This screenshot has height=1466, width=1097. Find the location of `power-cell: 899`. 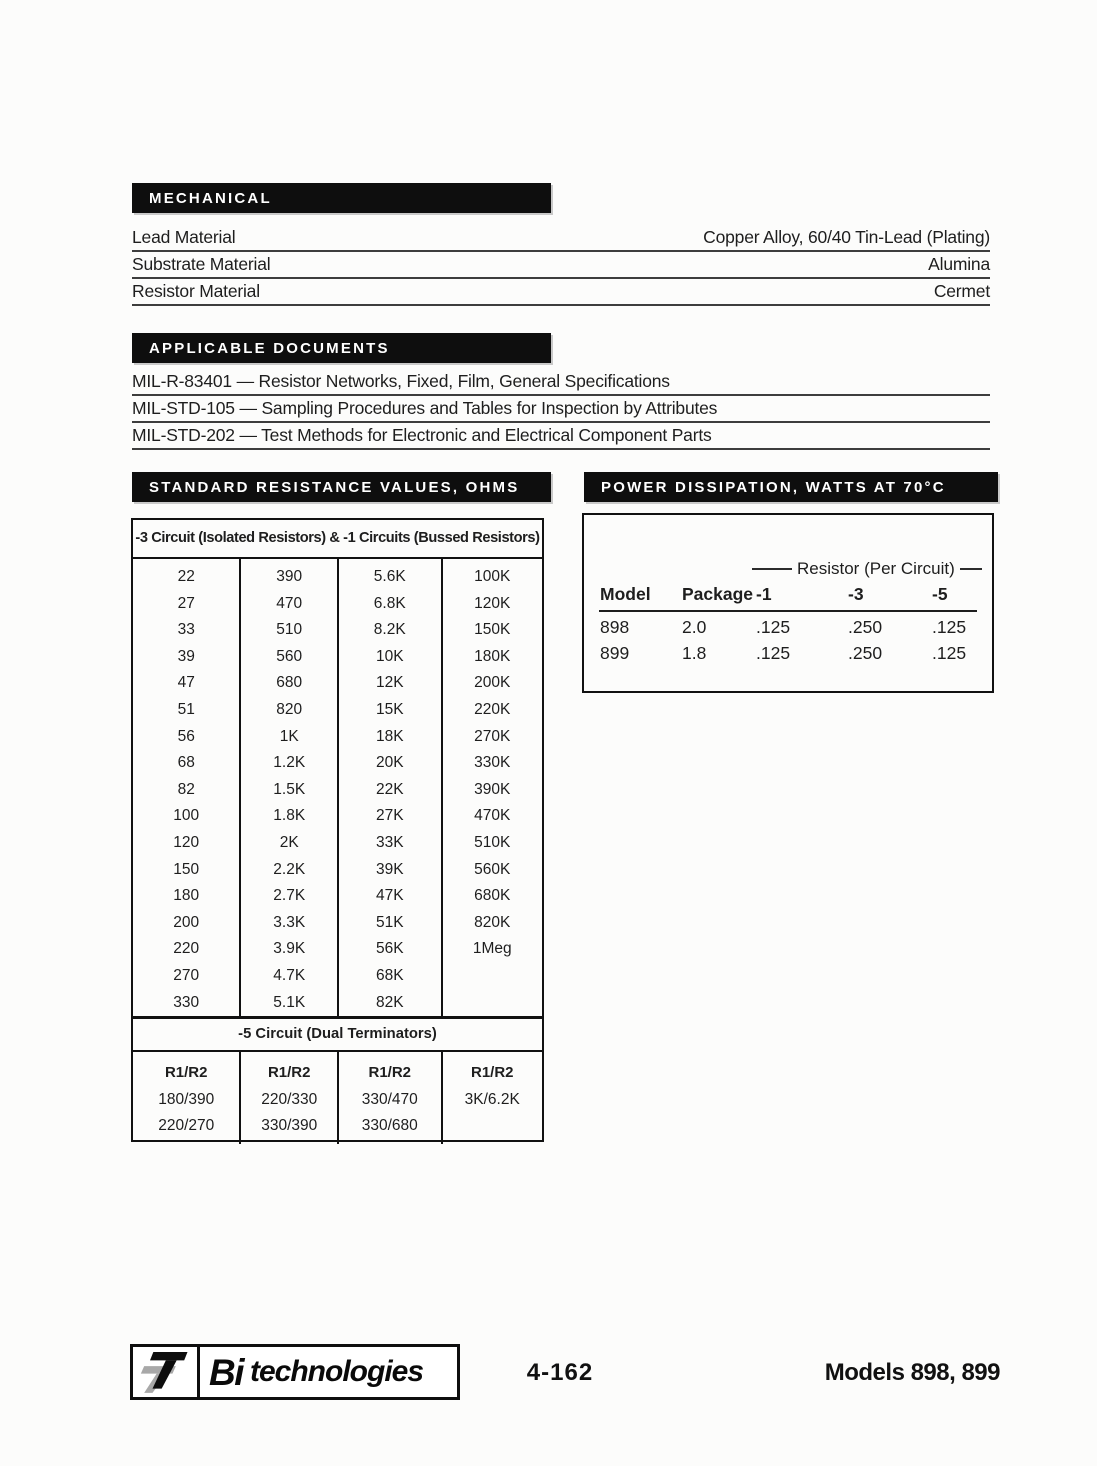

power-cell: 899 is located at coordinates (615, 653).